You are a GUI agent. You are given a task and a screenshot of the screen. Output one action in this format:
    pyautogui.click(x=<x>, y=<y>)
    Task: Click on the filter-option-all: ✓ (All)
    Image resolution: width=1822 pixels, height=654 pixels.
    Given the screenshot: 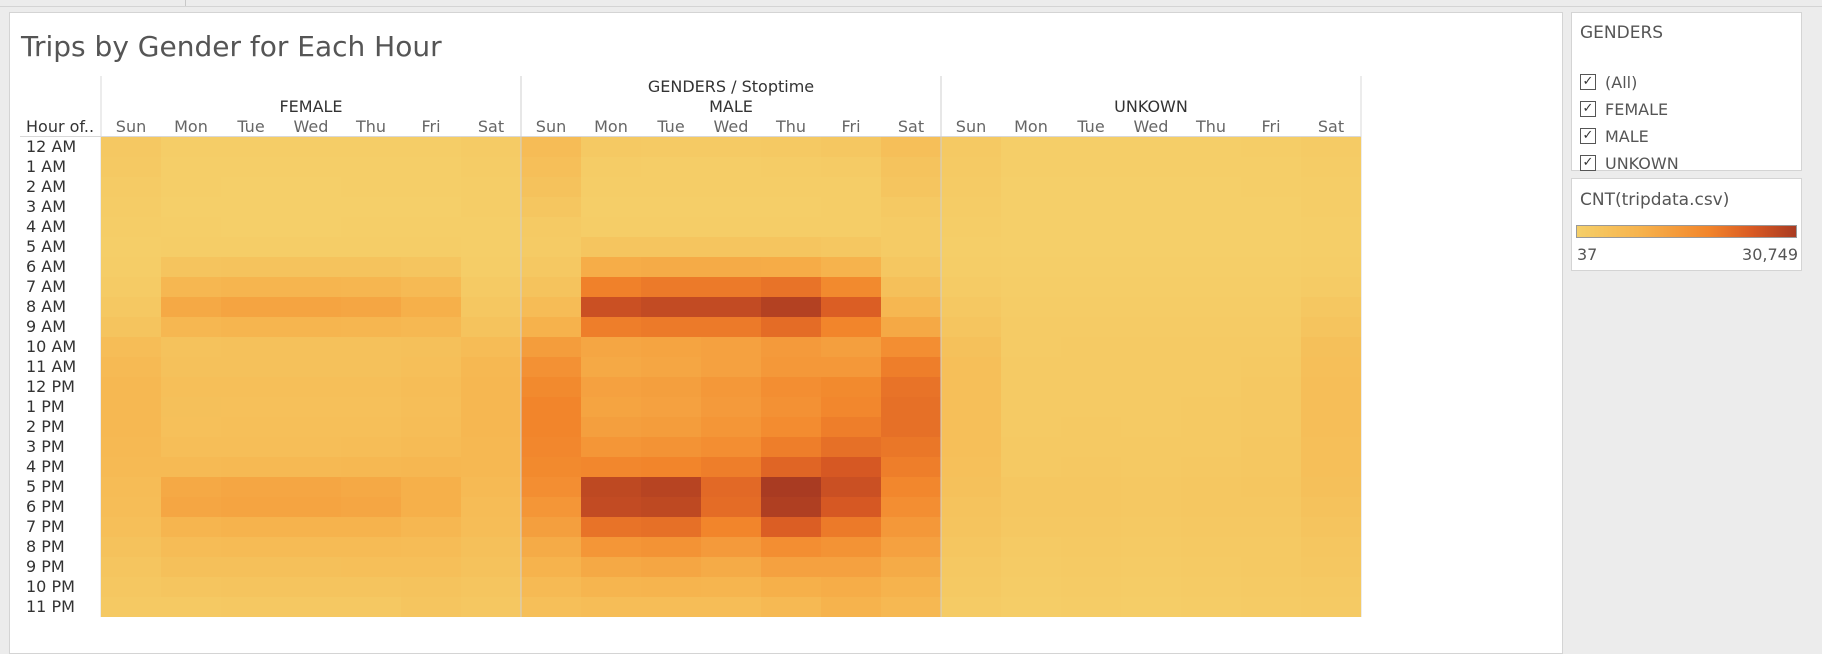 What is the action you would take?
    pyautogui.click(x=1687, y=82)
    